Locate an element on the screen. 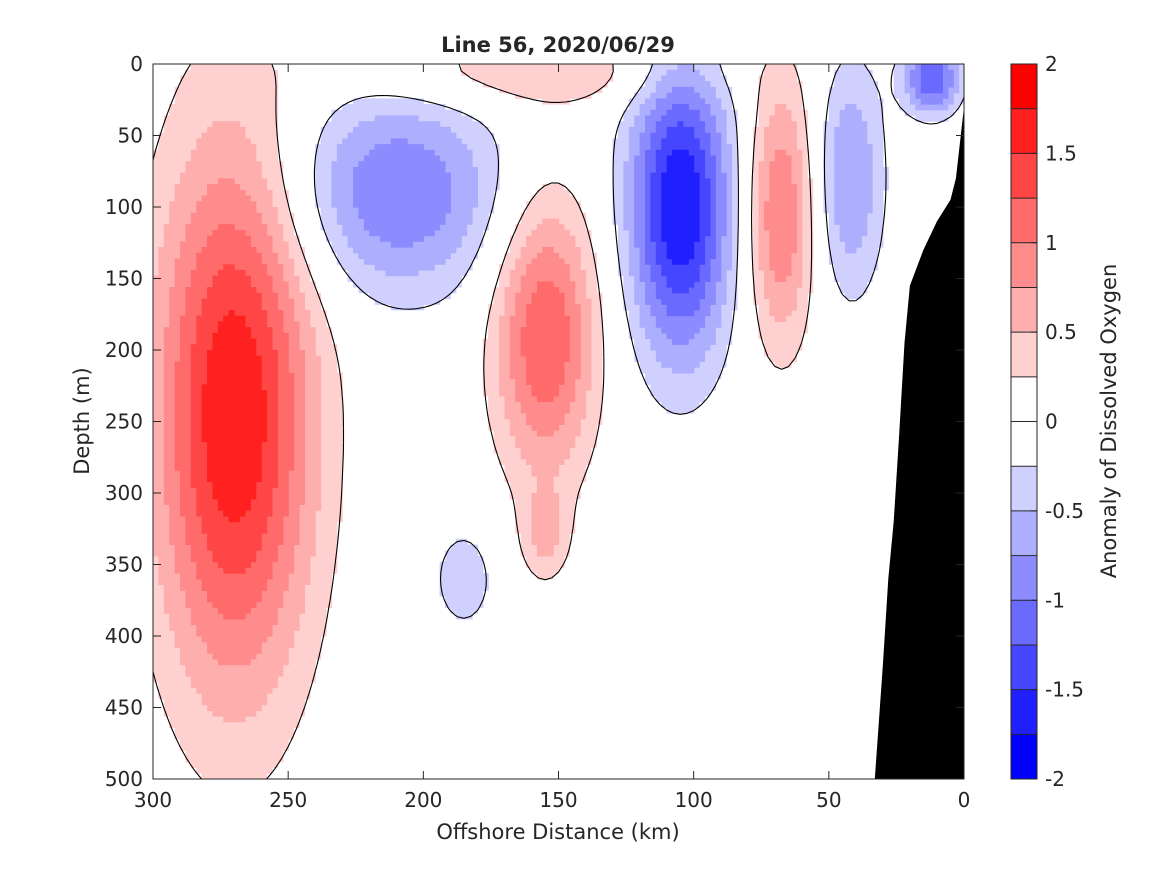 The width and height of the screenshot is (1167, 879). colorbar-tick-label: -1.5 is located at coordinates (1064, 690).